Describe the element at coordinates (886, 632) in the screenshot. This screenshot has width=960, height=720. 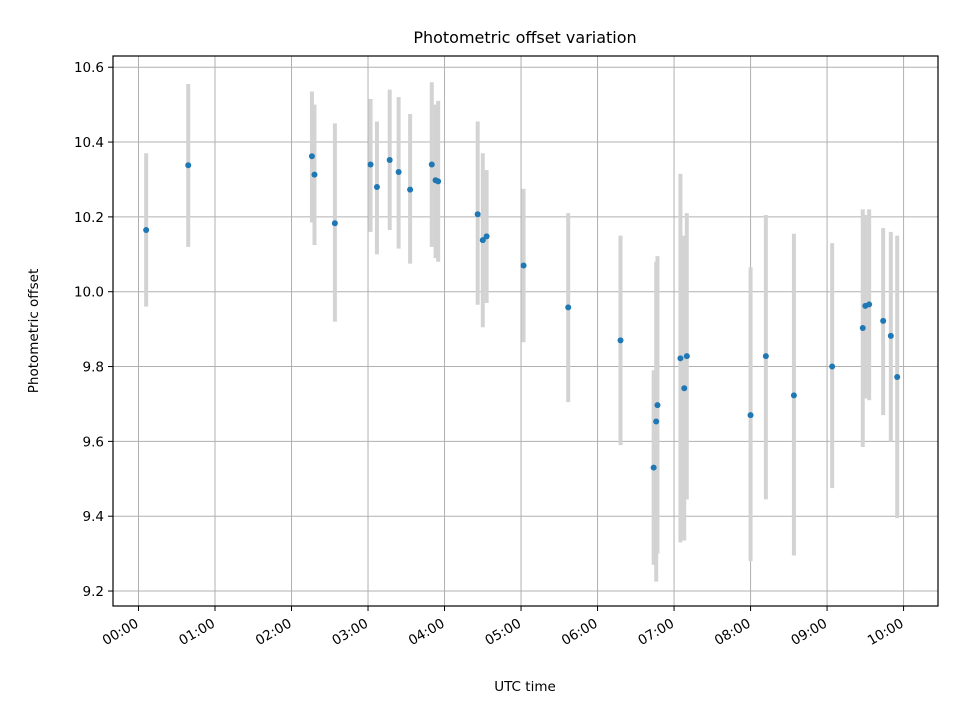
I see `x-tick-label: 10:00` at that location.